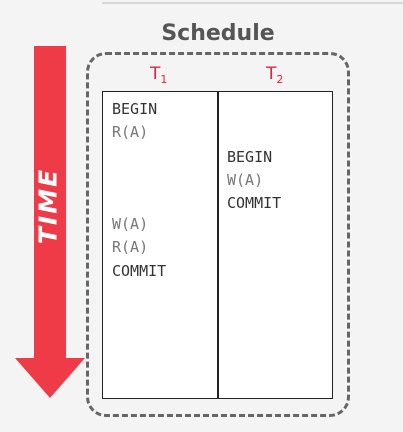 The width and height of the screenshot is (403, 432). I want to click on transaction-label-t2: T2, so click(274, 77).